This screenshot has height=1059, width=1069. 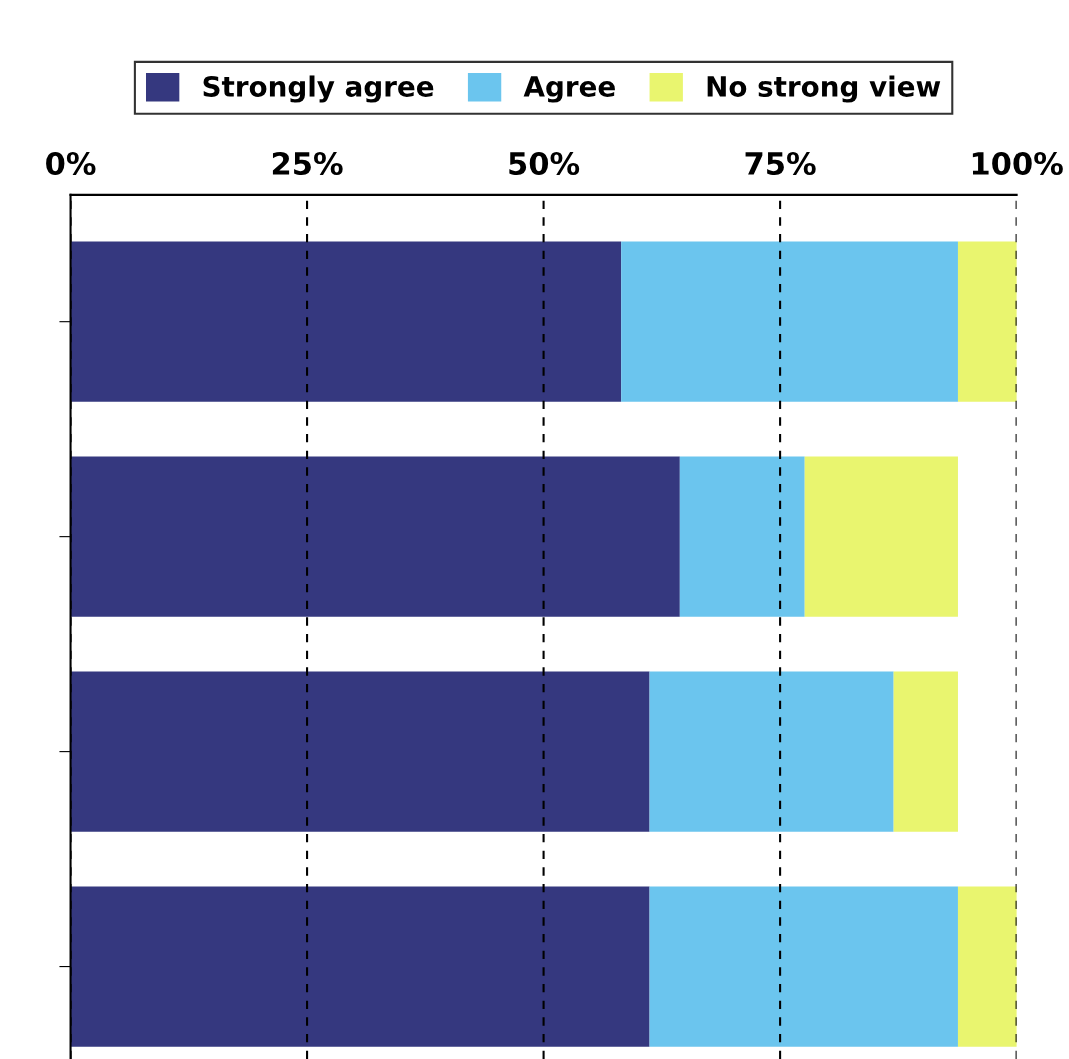 What do you see at coordinates (307, 163) in the screenshot?
I see `x-tick-label: 25%` at bounding box center [307, 163].